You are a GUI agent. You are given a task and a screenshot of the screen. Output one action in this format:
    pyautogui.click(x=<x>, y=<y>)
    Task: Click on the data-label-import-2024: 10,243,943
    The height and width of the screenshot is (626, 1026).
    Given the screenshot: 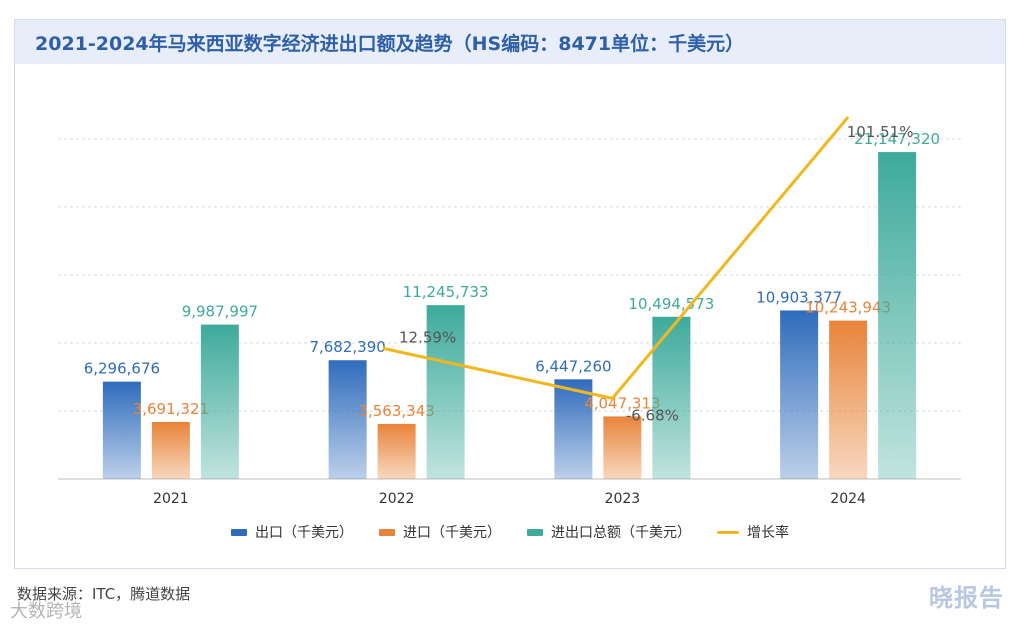 What is the action you would take?
    pyautogui.click(x=848, y=308)
    